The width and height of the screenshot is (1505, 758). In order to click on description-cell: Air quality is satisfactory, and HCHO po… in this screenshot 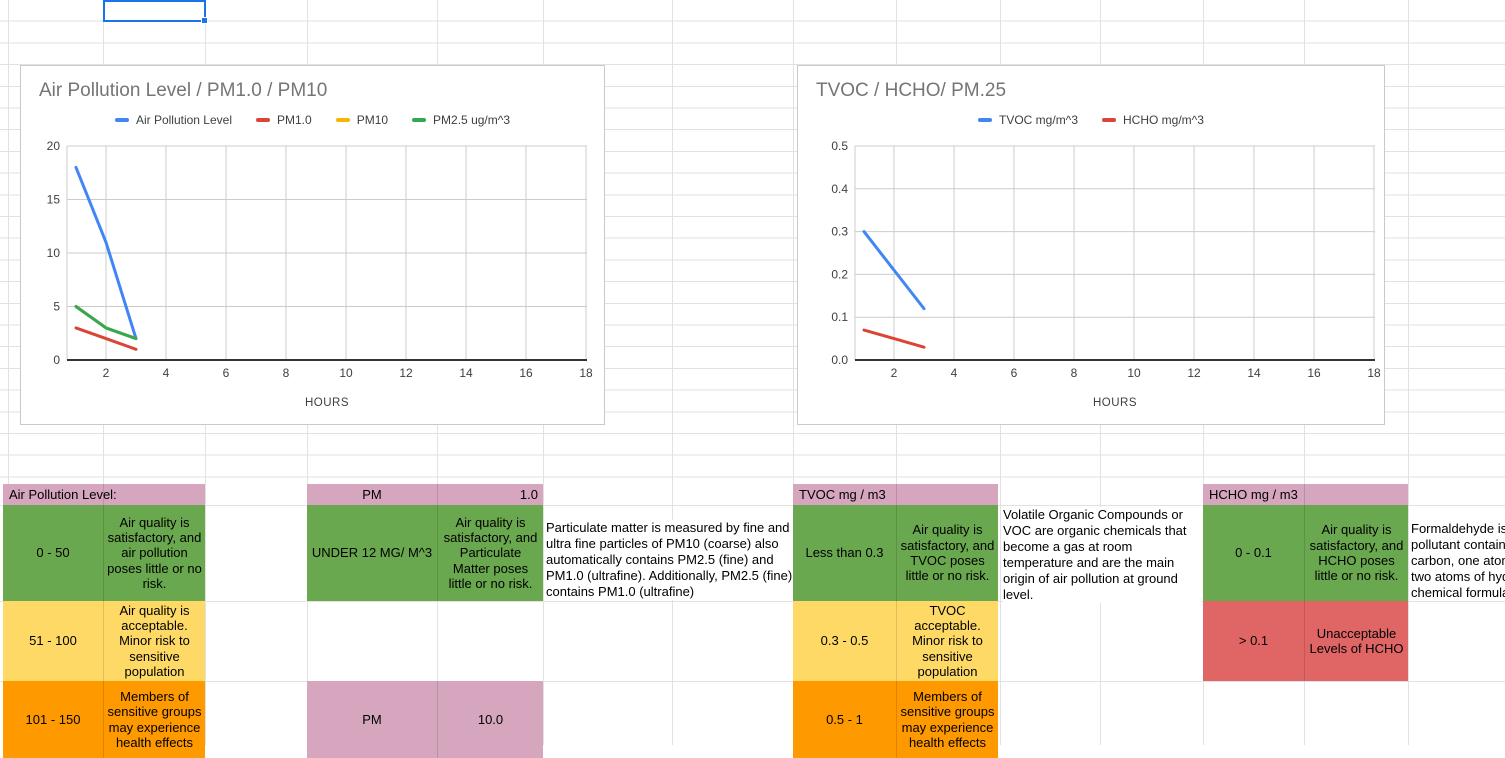, I will do `click(1356, 553)`.